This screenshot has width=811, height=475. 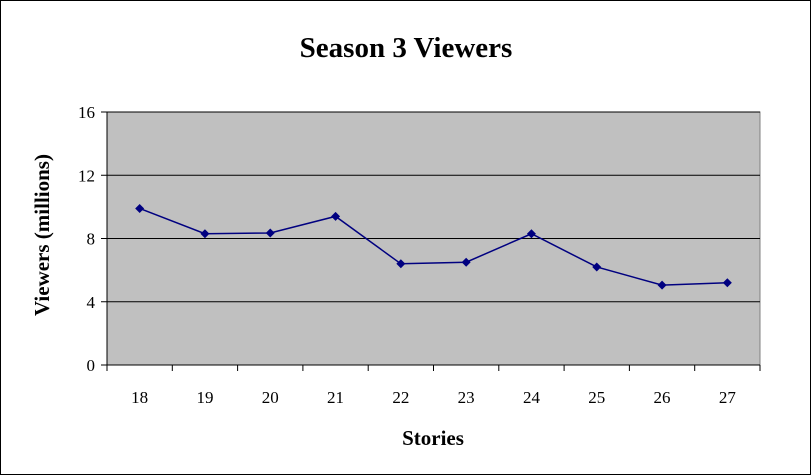 I want to click on y-tick-label: 8, so click(x=91, y=239).